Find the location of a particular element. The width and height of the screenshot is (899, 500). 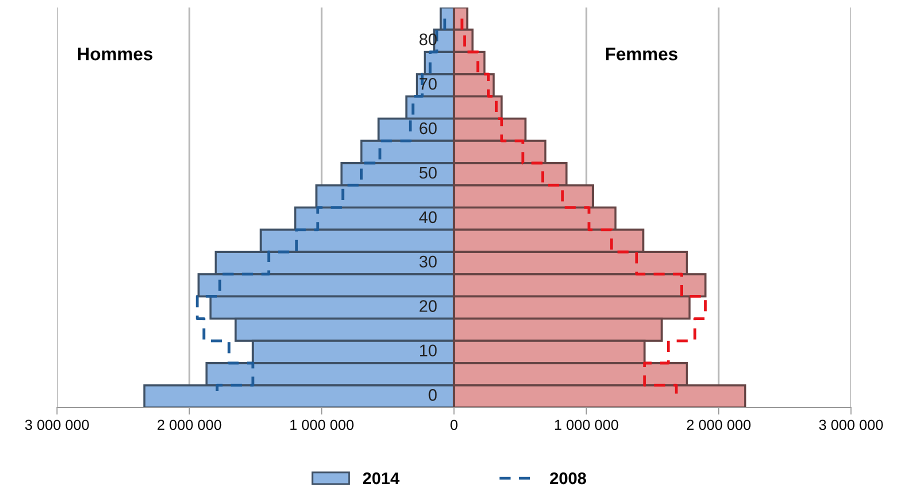

legend-label: 2008 is located at coordinates (568, 478).